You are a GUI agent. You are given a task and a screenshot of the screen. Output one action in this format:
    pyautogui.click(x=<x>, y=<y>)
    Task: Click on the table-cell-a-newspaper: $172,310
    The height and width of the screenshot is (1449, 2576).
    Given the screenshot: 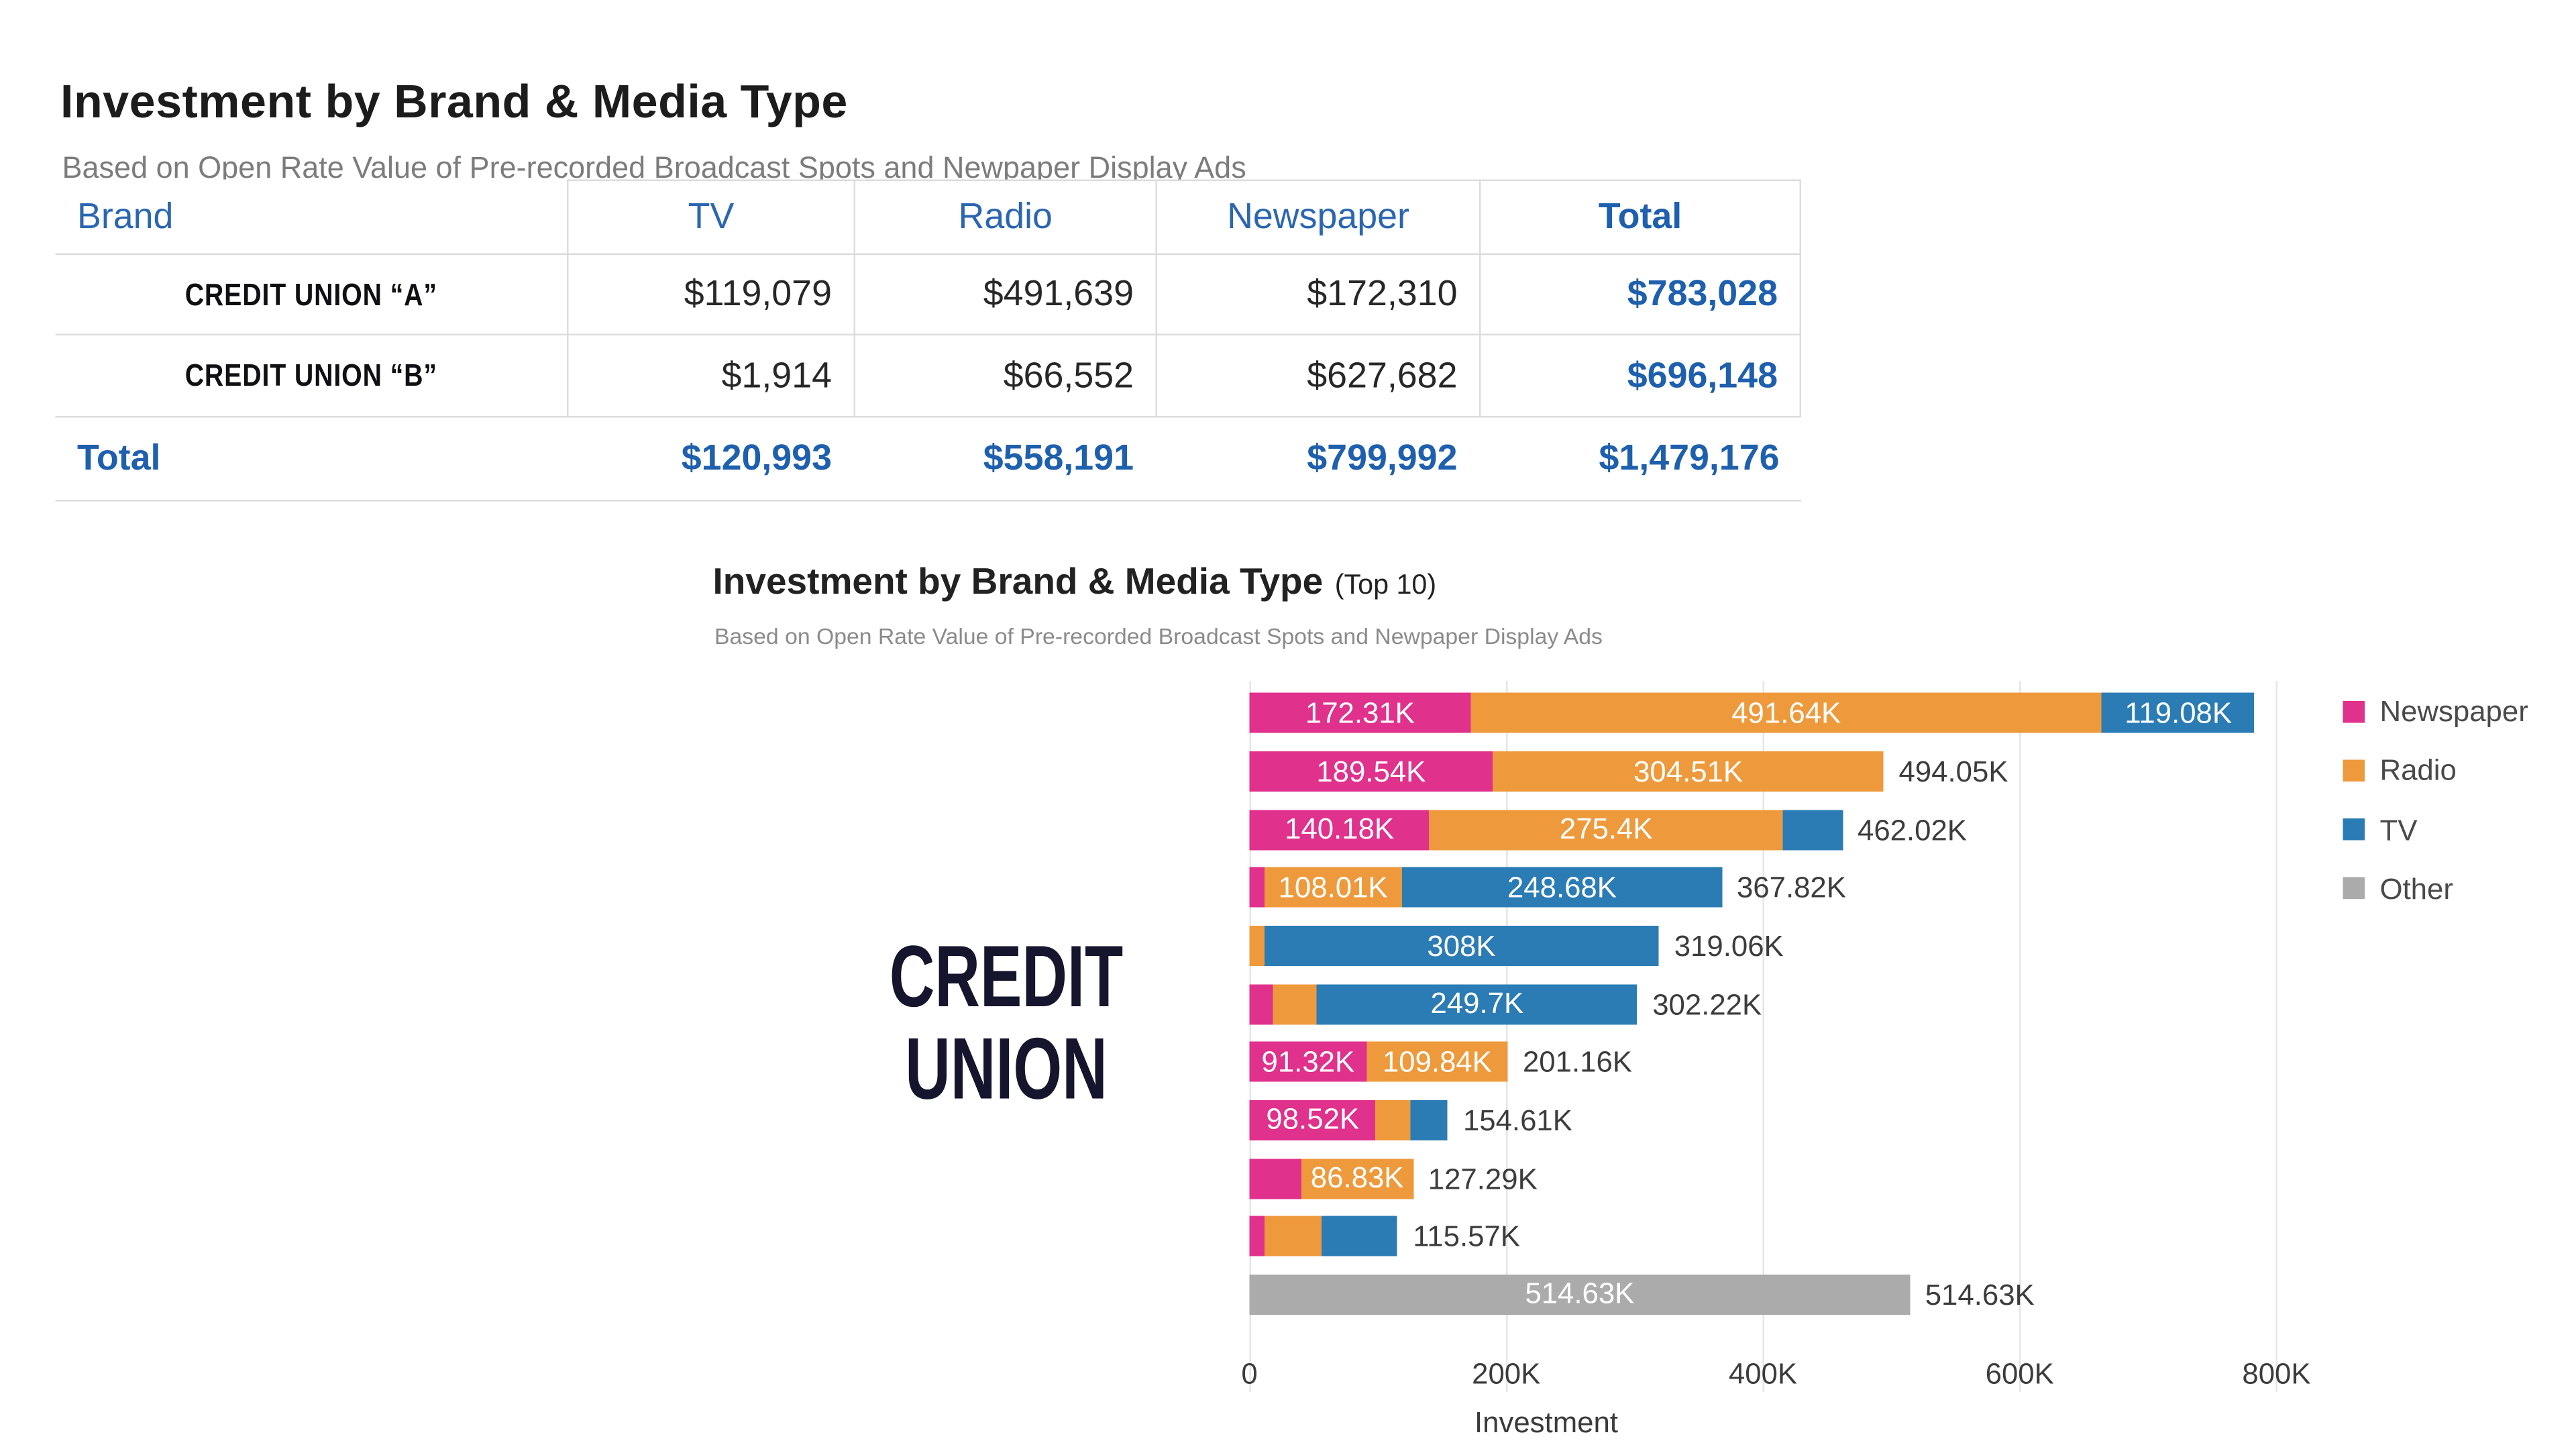 What is the action you would take?
    pyautogui.click(x=1317, y=295)
    